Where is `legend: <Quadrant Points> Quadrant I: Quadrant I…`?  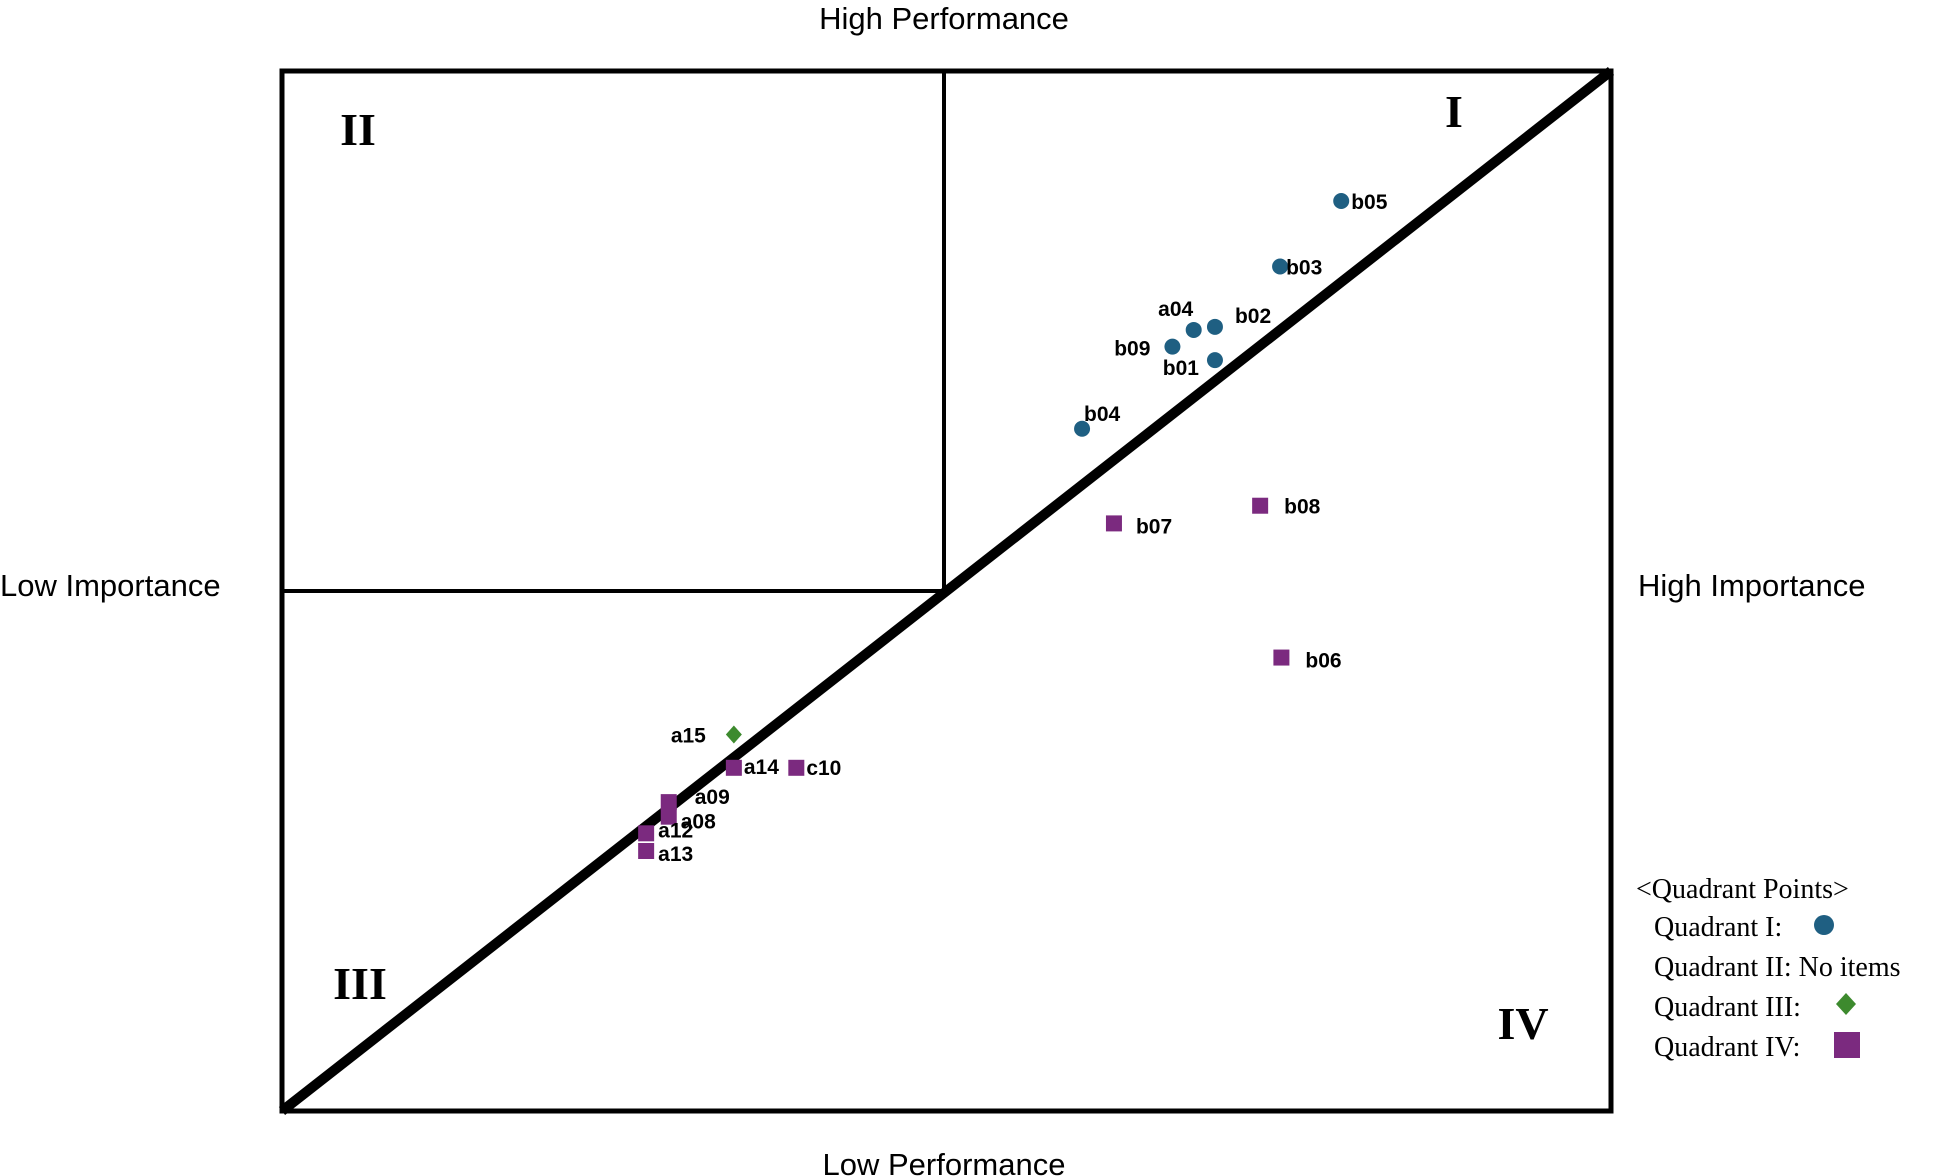
legend: <Quadrant Points> Quadrant I: Quadrant I… is located at coordinates (1768, 968).